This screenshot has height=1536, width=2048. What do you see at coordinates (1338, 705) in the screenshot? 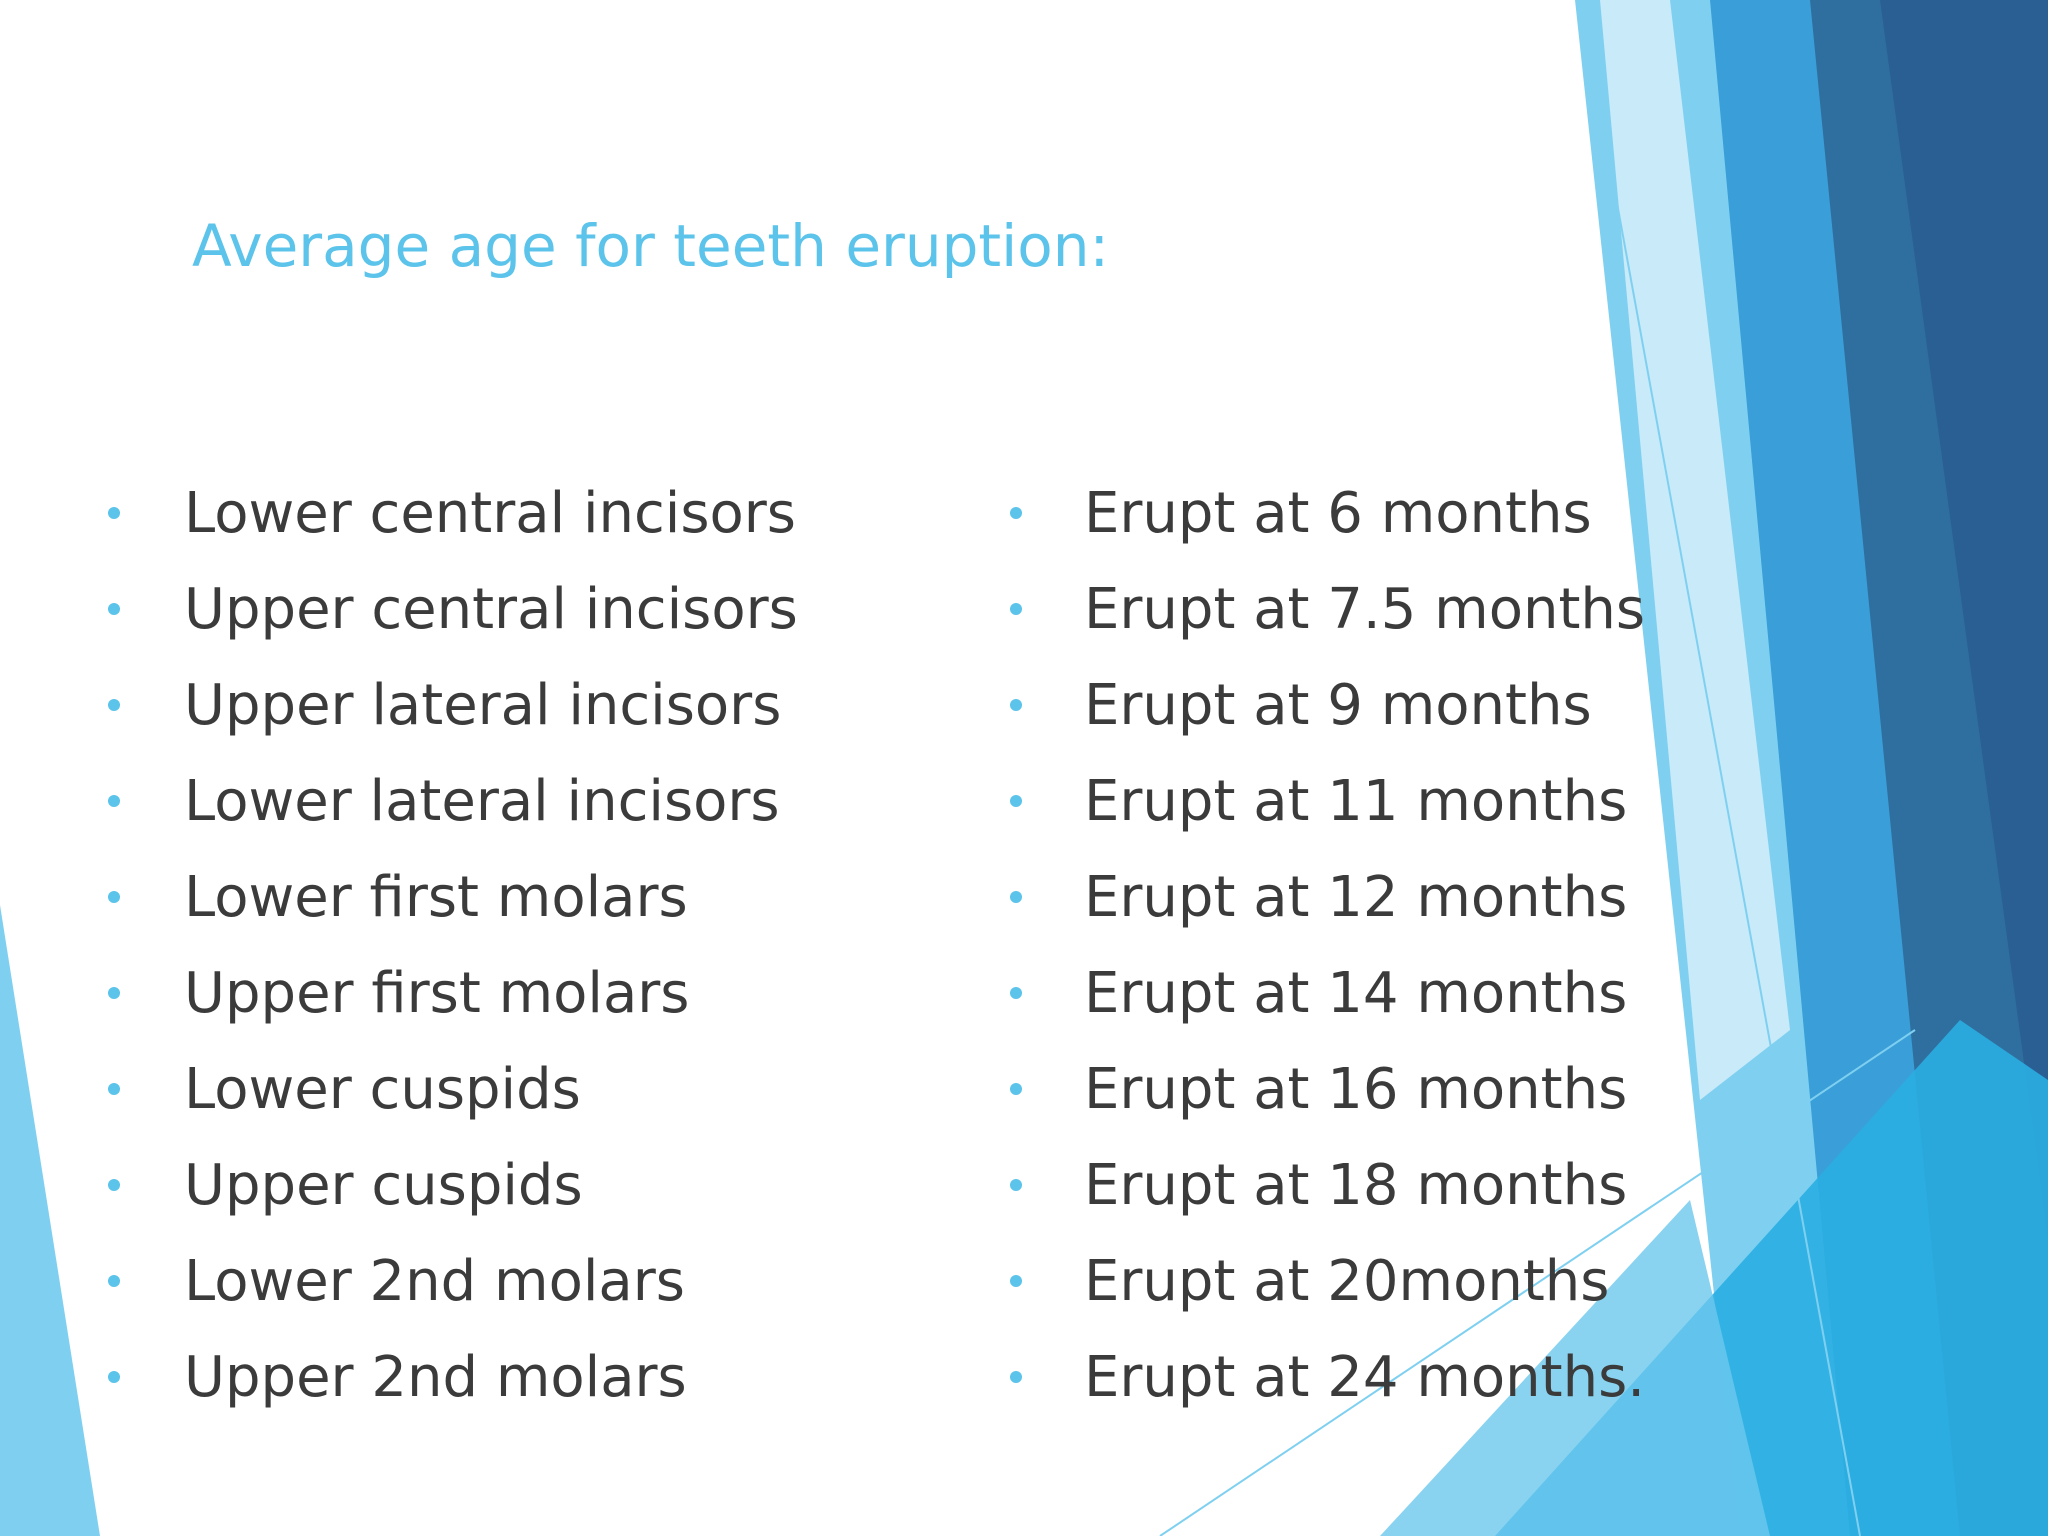
I see `eruption-age: Erupt at 9 months` at bounding box center [1338, 705].